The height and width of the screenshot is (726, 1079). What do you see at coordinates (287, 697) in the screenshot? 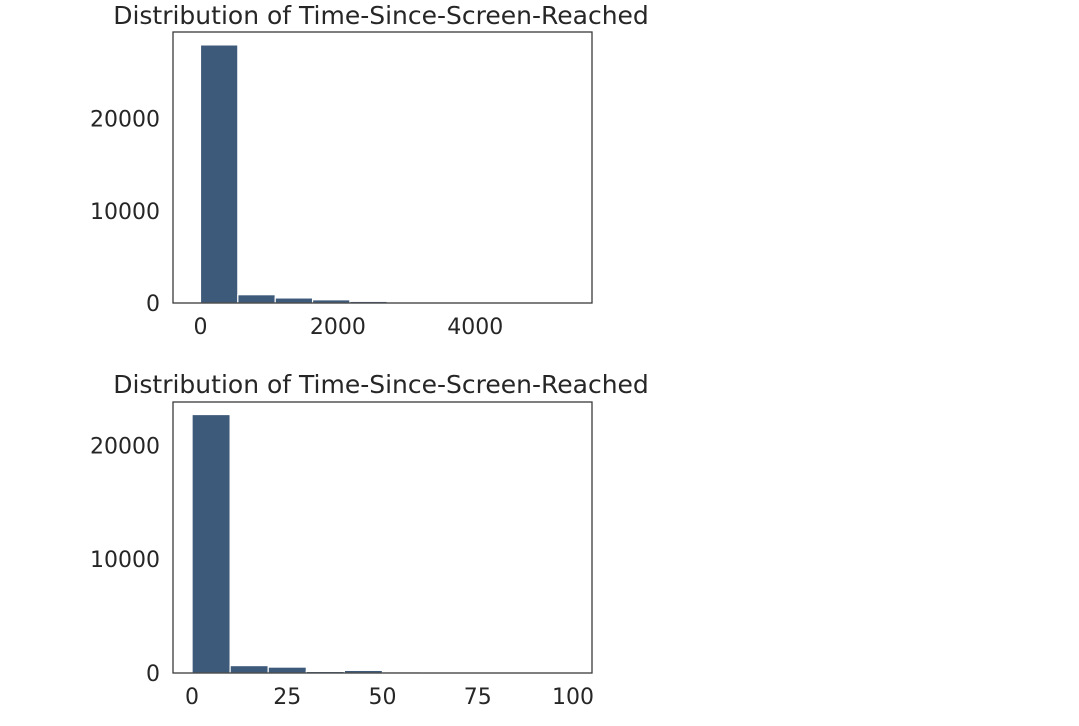
I see `x-tick-label: 25` at bounding box center [287, 697].